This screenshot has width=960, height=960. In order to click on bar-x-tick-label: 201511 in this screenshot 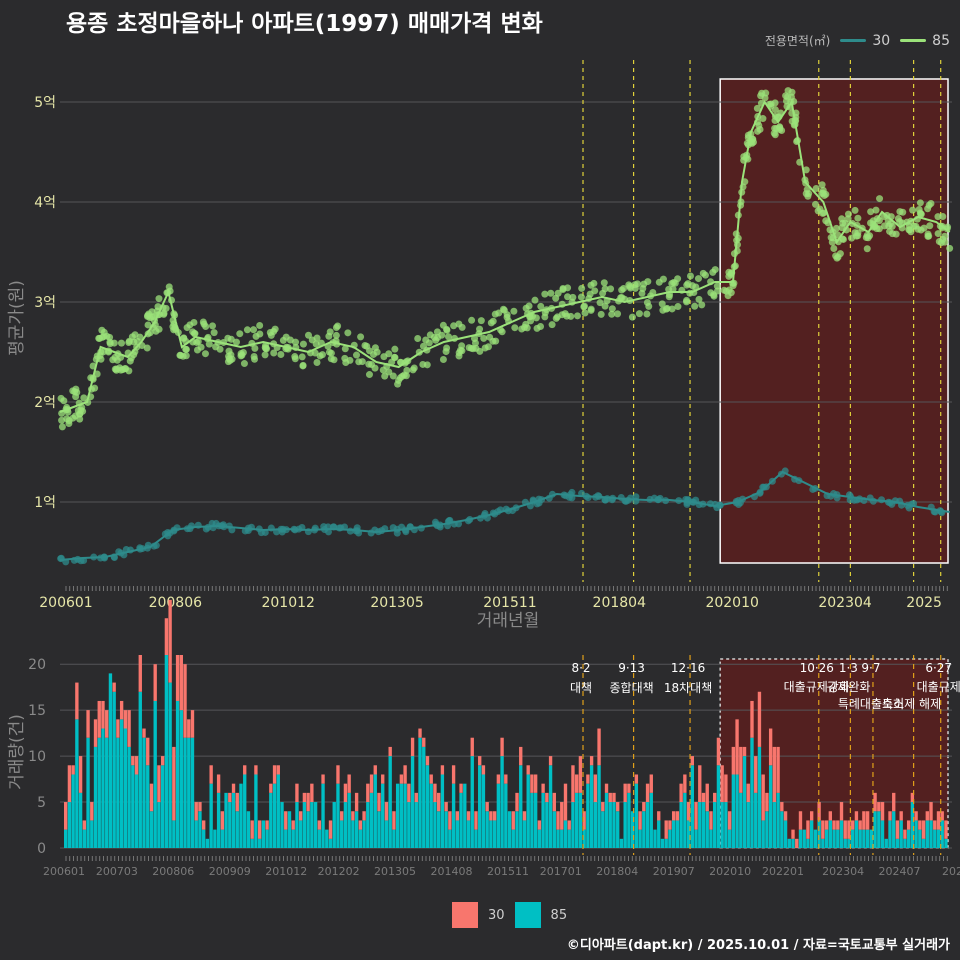, I will do `click(508, 871)`.